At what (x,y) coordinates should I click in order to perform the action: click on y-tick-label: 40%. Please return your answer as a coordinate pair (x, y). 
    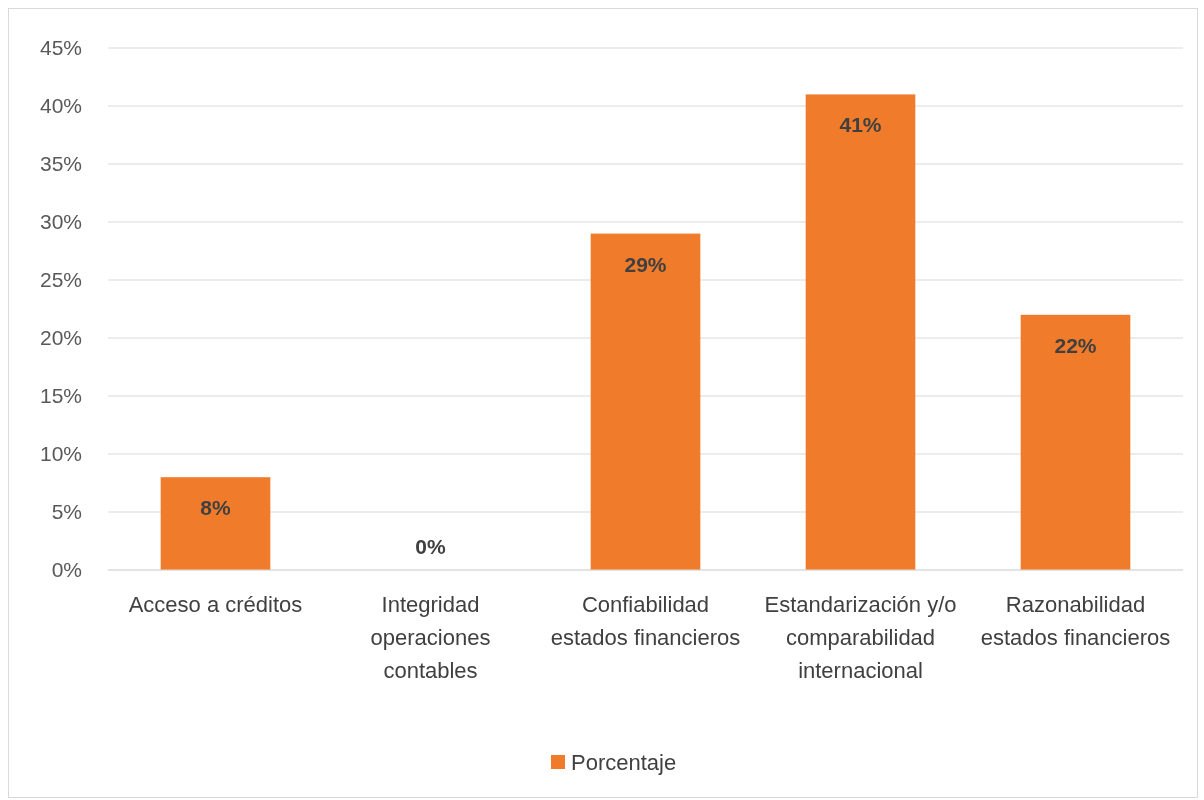
    Looking at the image, I should click on (60, 106).